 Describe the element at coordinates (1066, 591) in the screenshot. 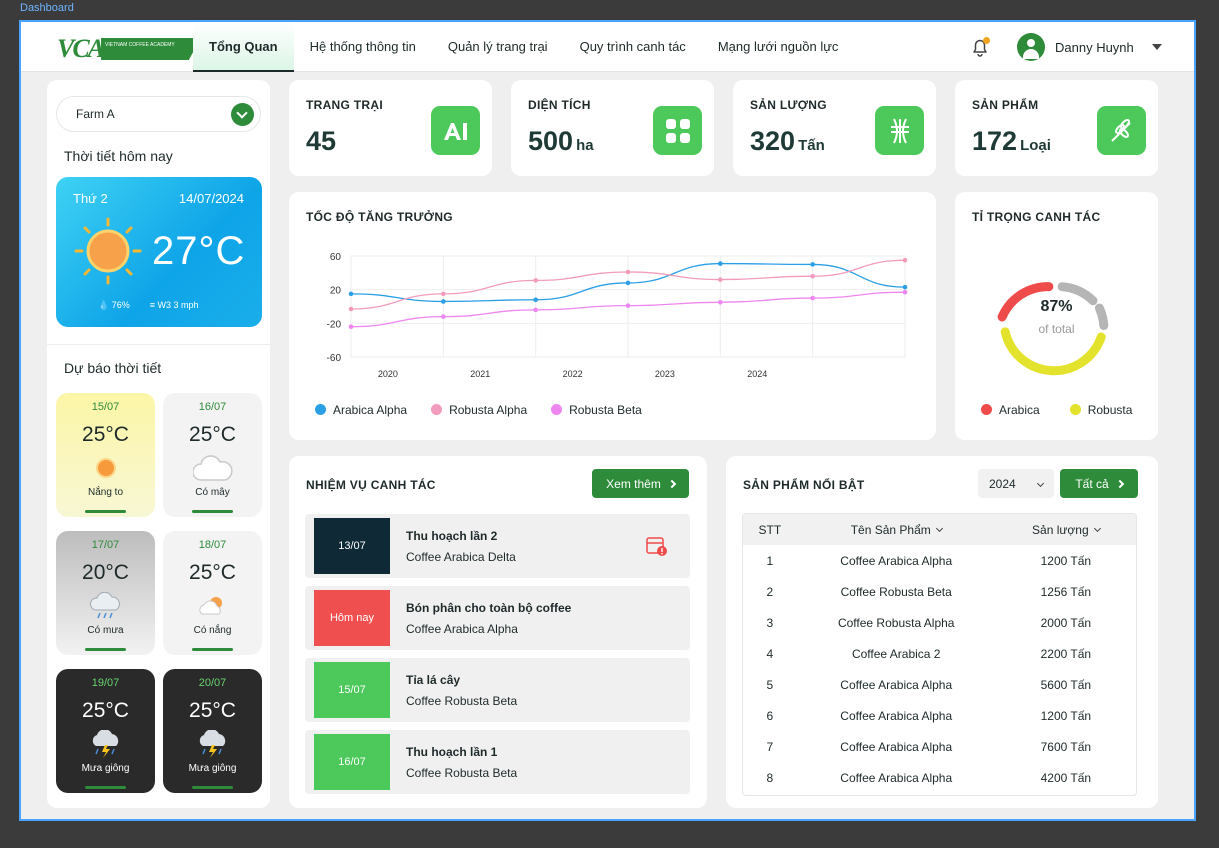

I see `cell-output: 1256 Tấn` at that location.